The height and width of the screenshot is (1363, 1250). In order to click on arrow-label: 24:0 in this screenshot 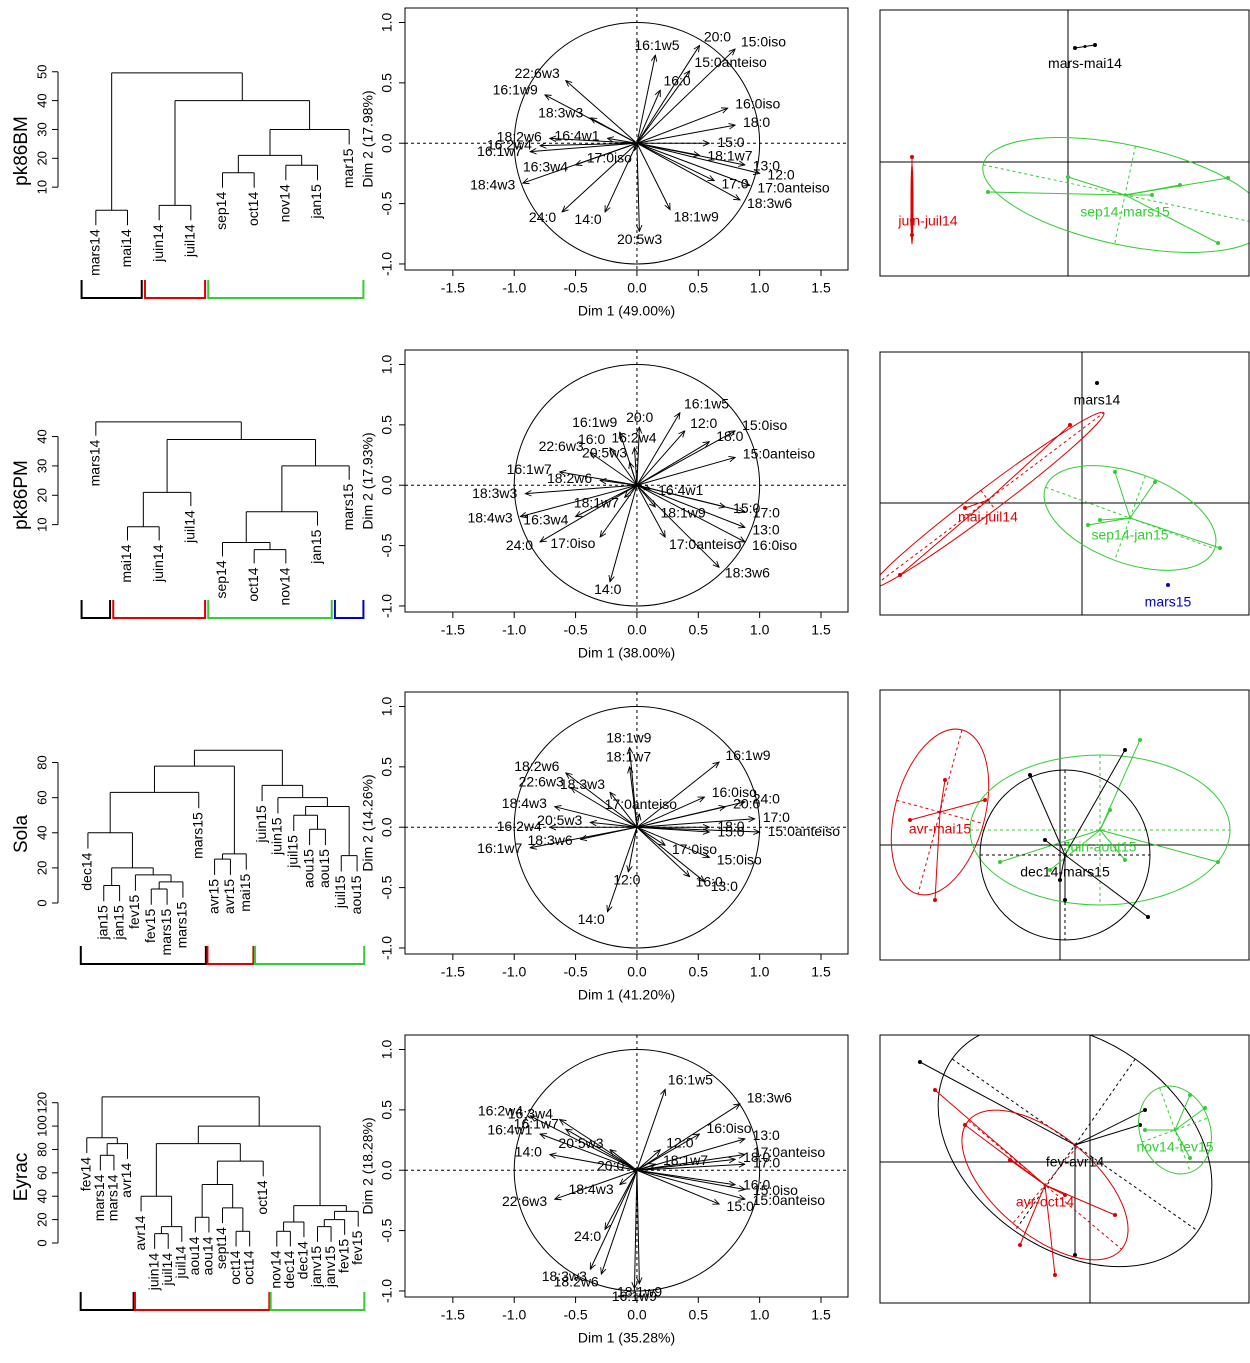, I will do `click(542, 217)`.